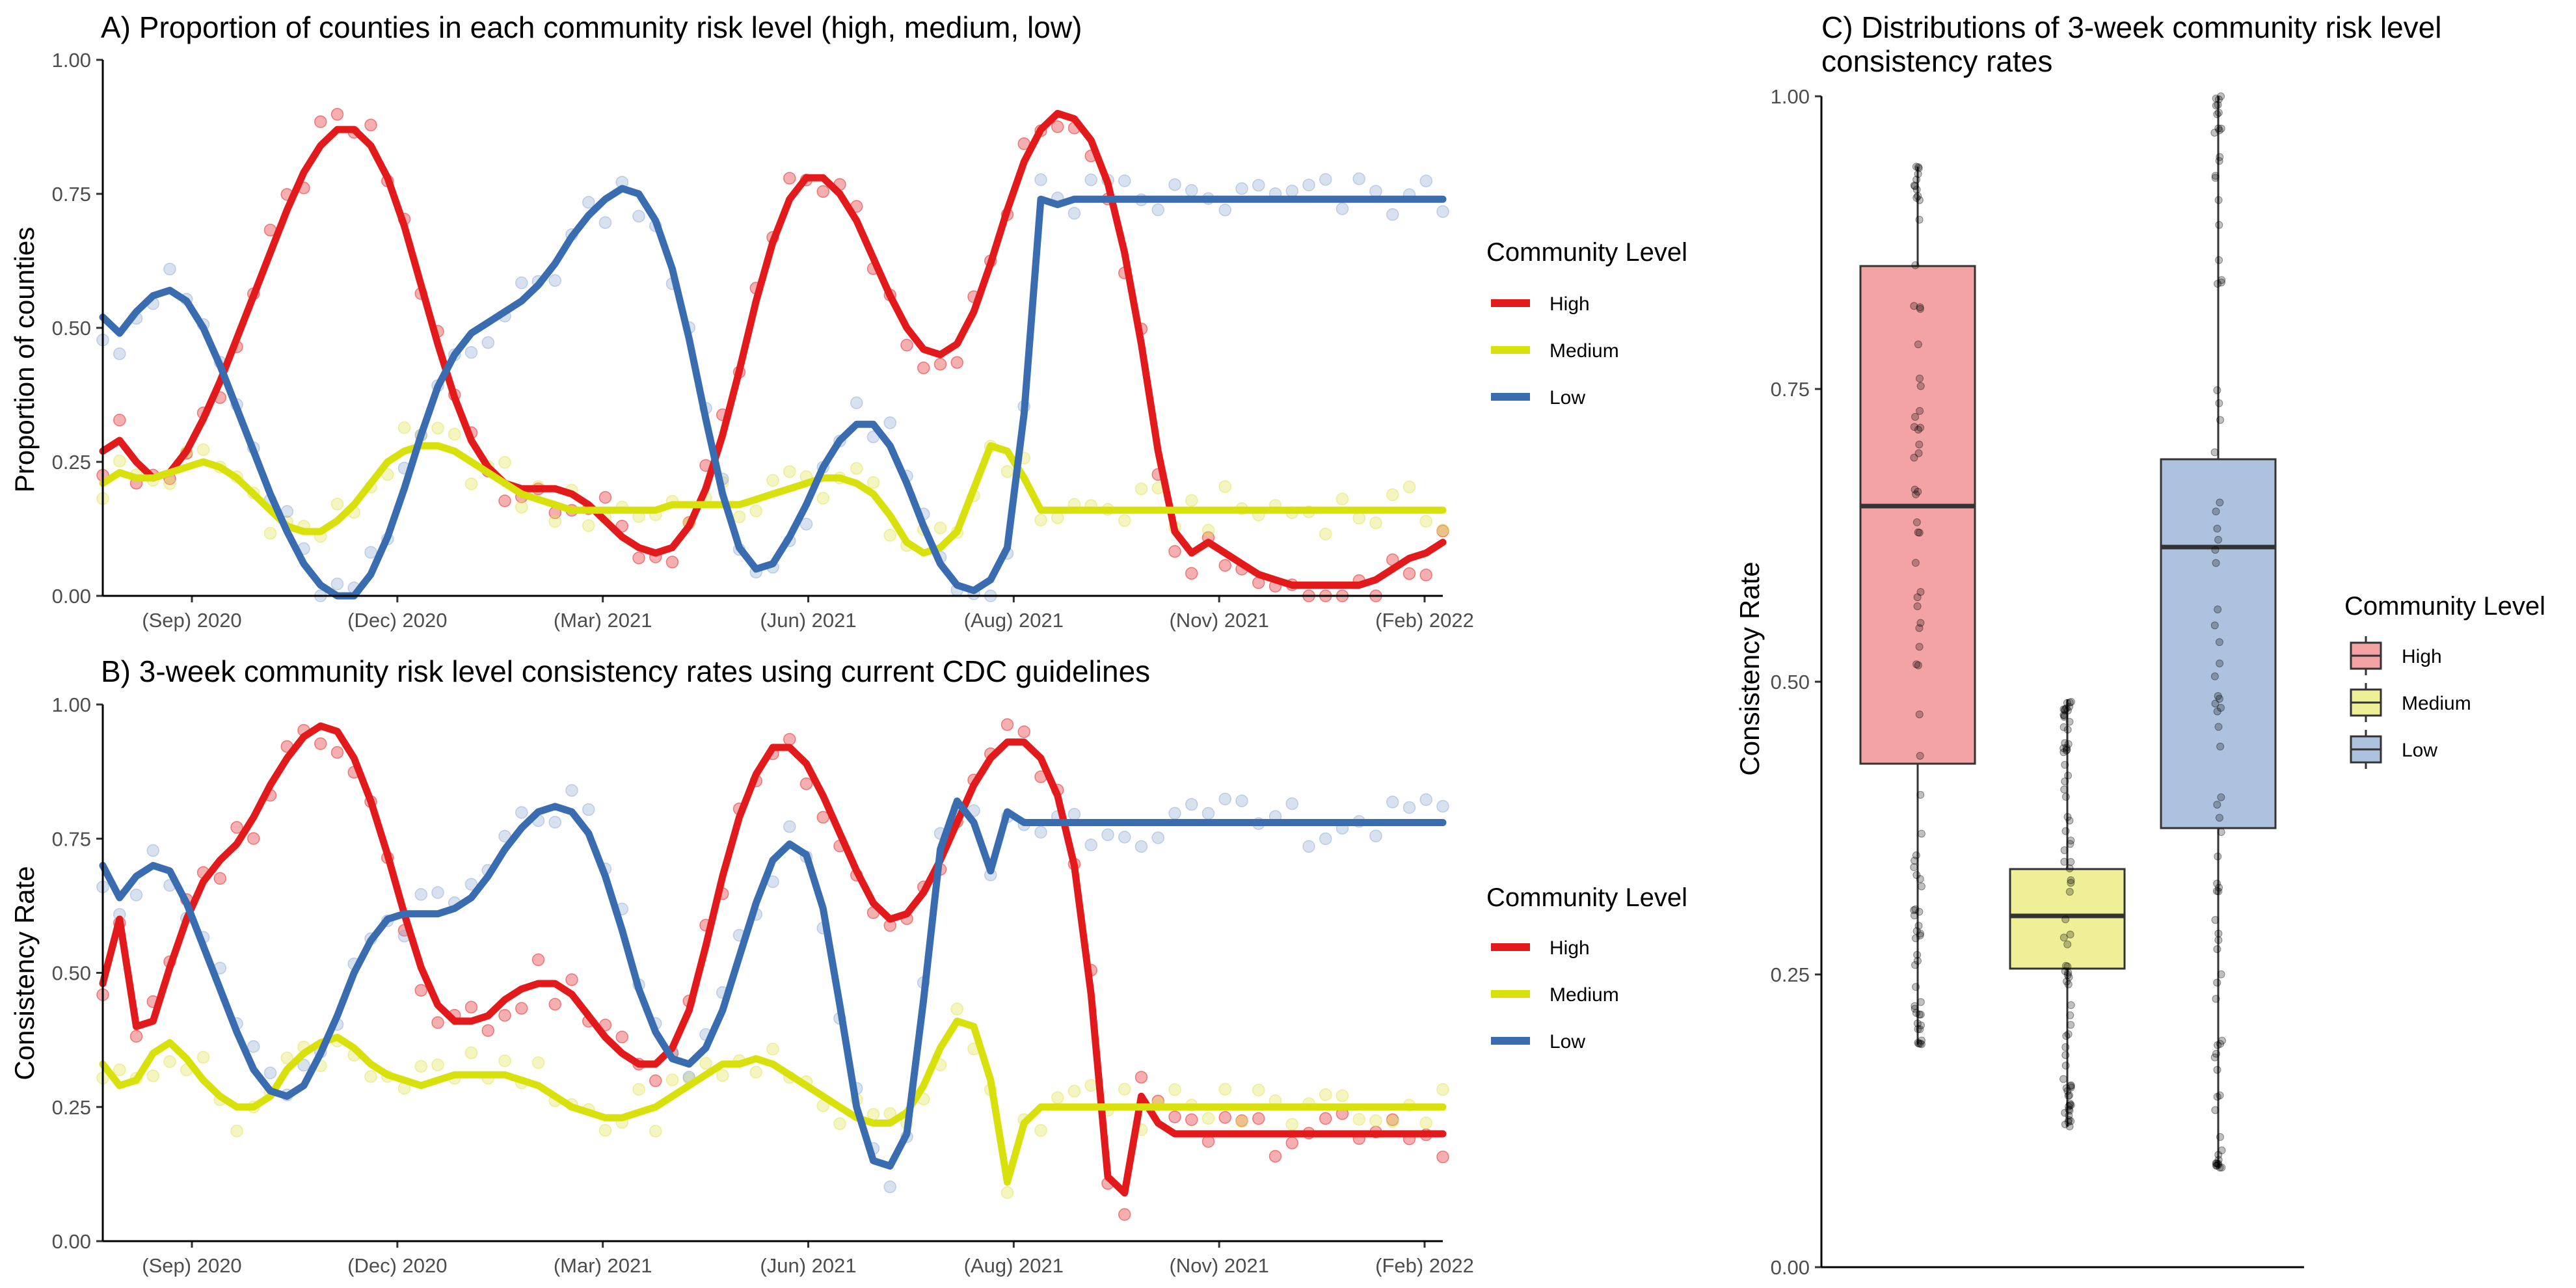 This screenshot has width=2576, height=1288. Describe the element at coordinates (1584, 351) in the screenshot. I see `panel-a-legend-label-medium: Medium` at that location.